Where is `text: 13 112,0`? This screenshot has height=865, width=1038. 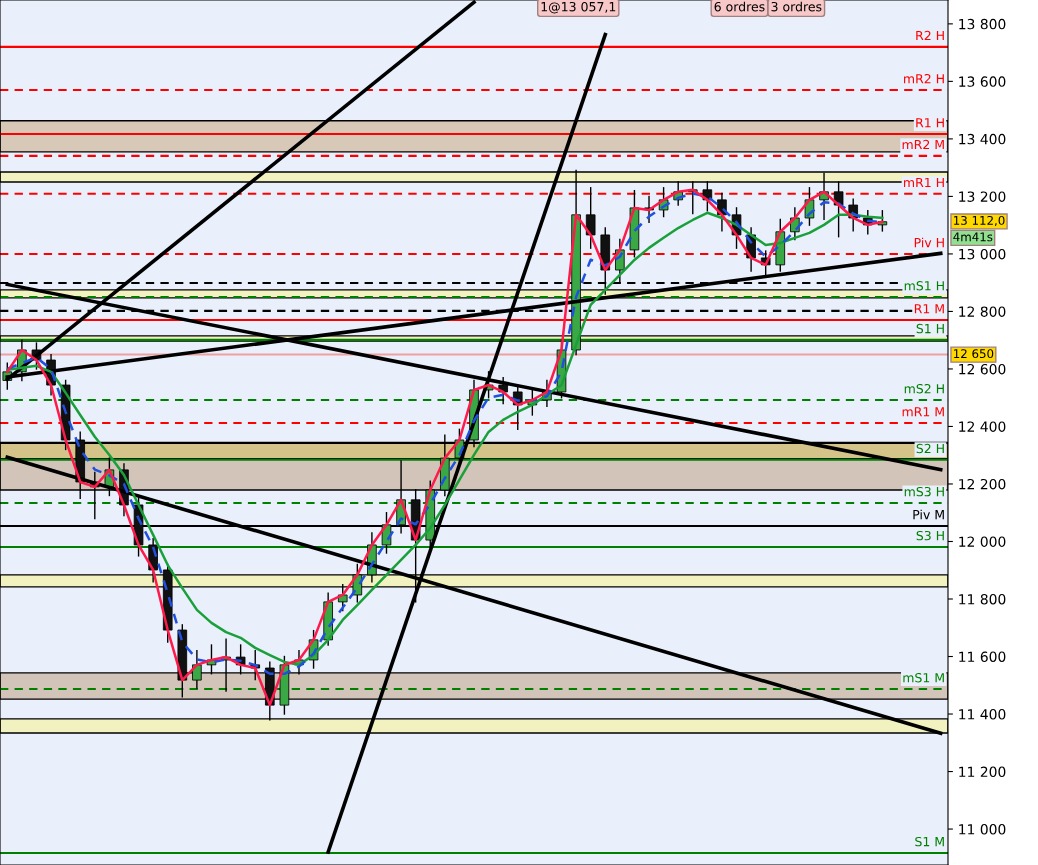
text: 13 112,0 is located at coordinates (979, 221).